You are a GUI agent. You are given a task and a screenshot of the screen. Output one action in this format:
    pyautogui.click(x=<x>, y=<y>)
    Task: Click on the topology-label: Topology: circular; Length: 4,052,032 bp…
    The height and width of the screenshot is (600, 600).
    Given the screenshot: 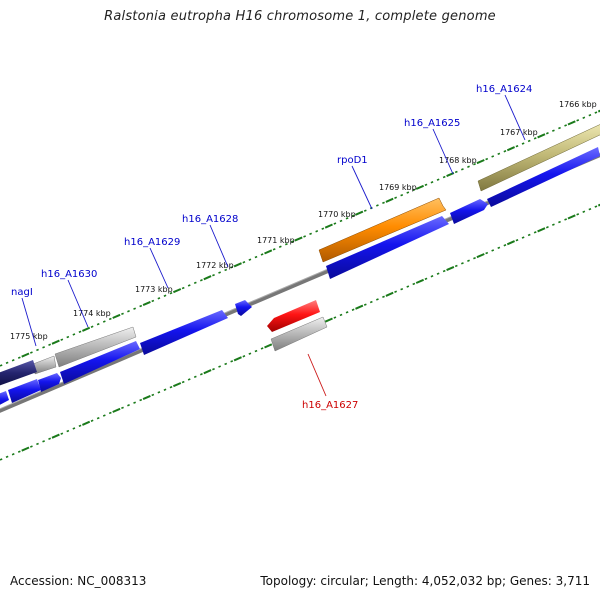 What is the action you would take?
    pyautogui.click(x=425, y=581)
    